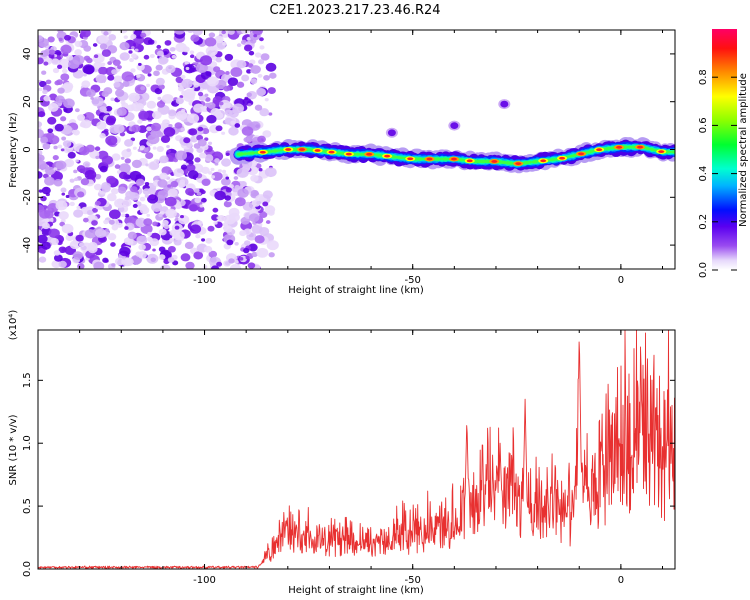 This screenshot has width=750, height=600. I want to click on y-tick-label: -40, so click(27, 245).